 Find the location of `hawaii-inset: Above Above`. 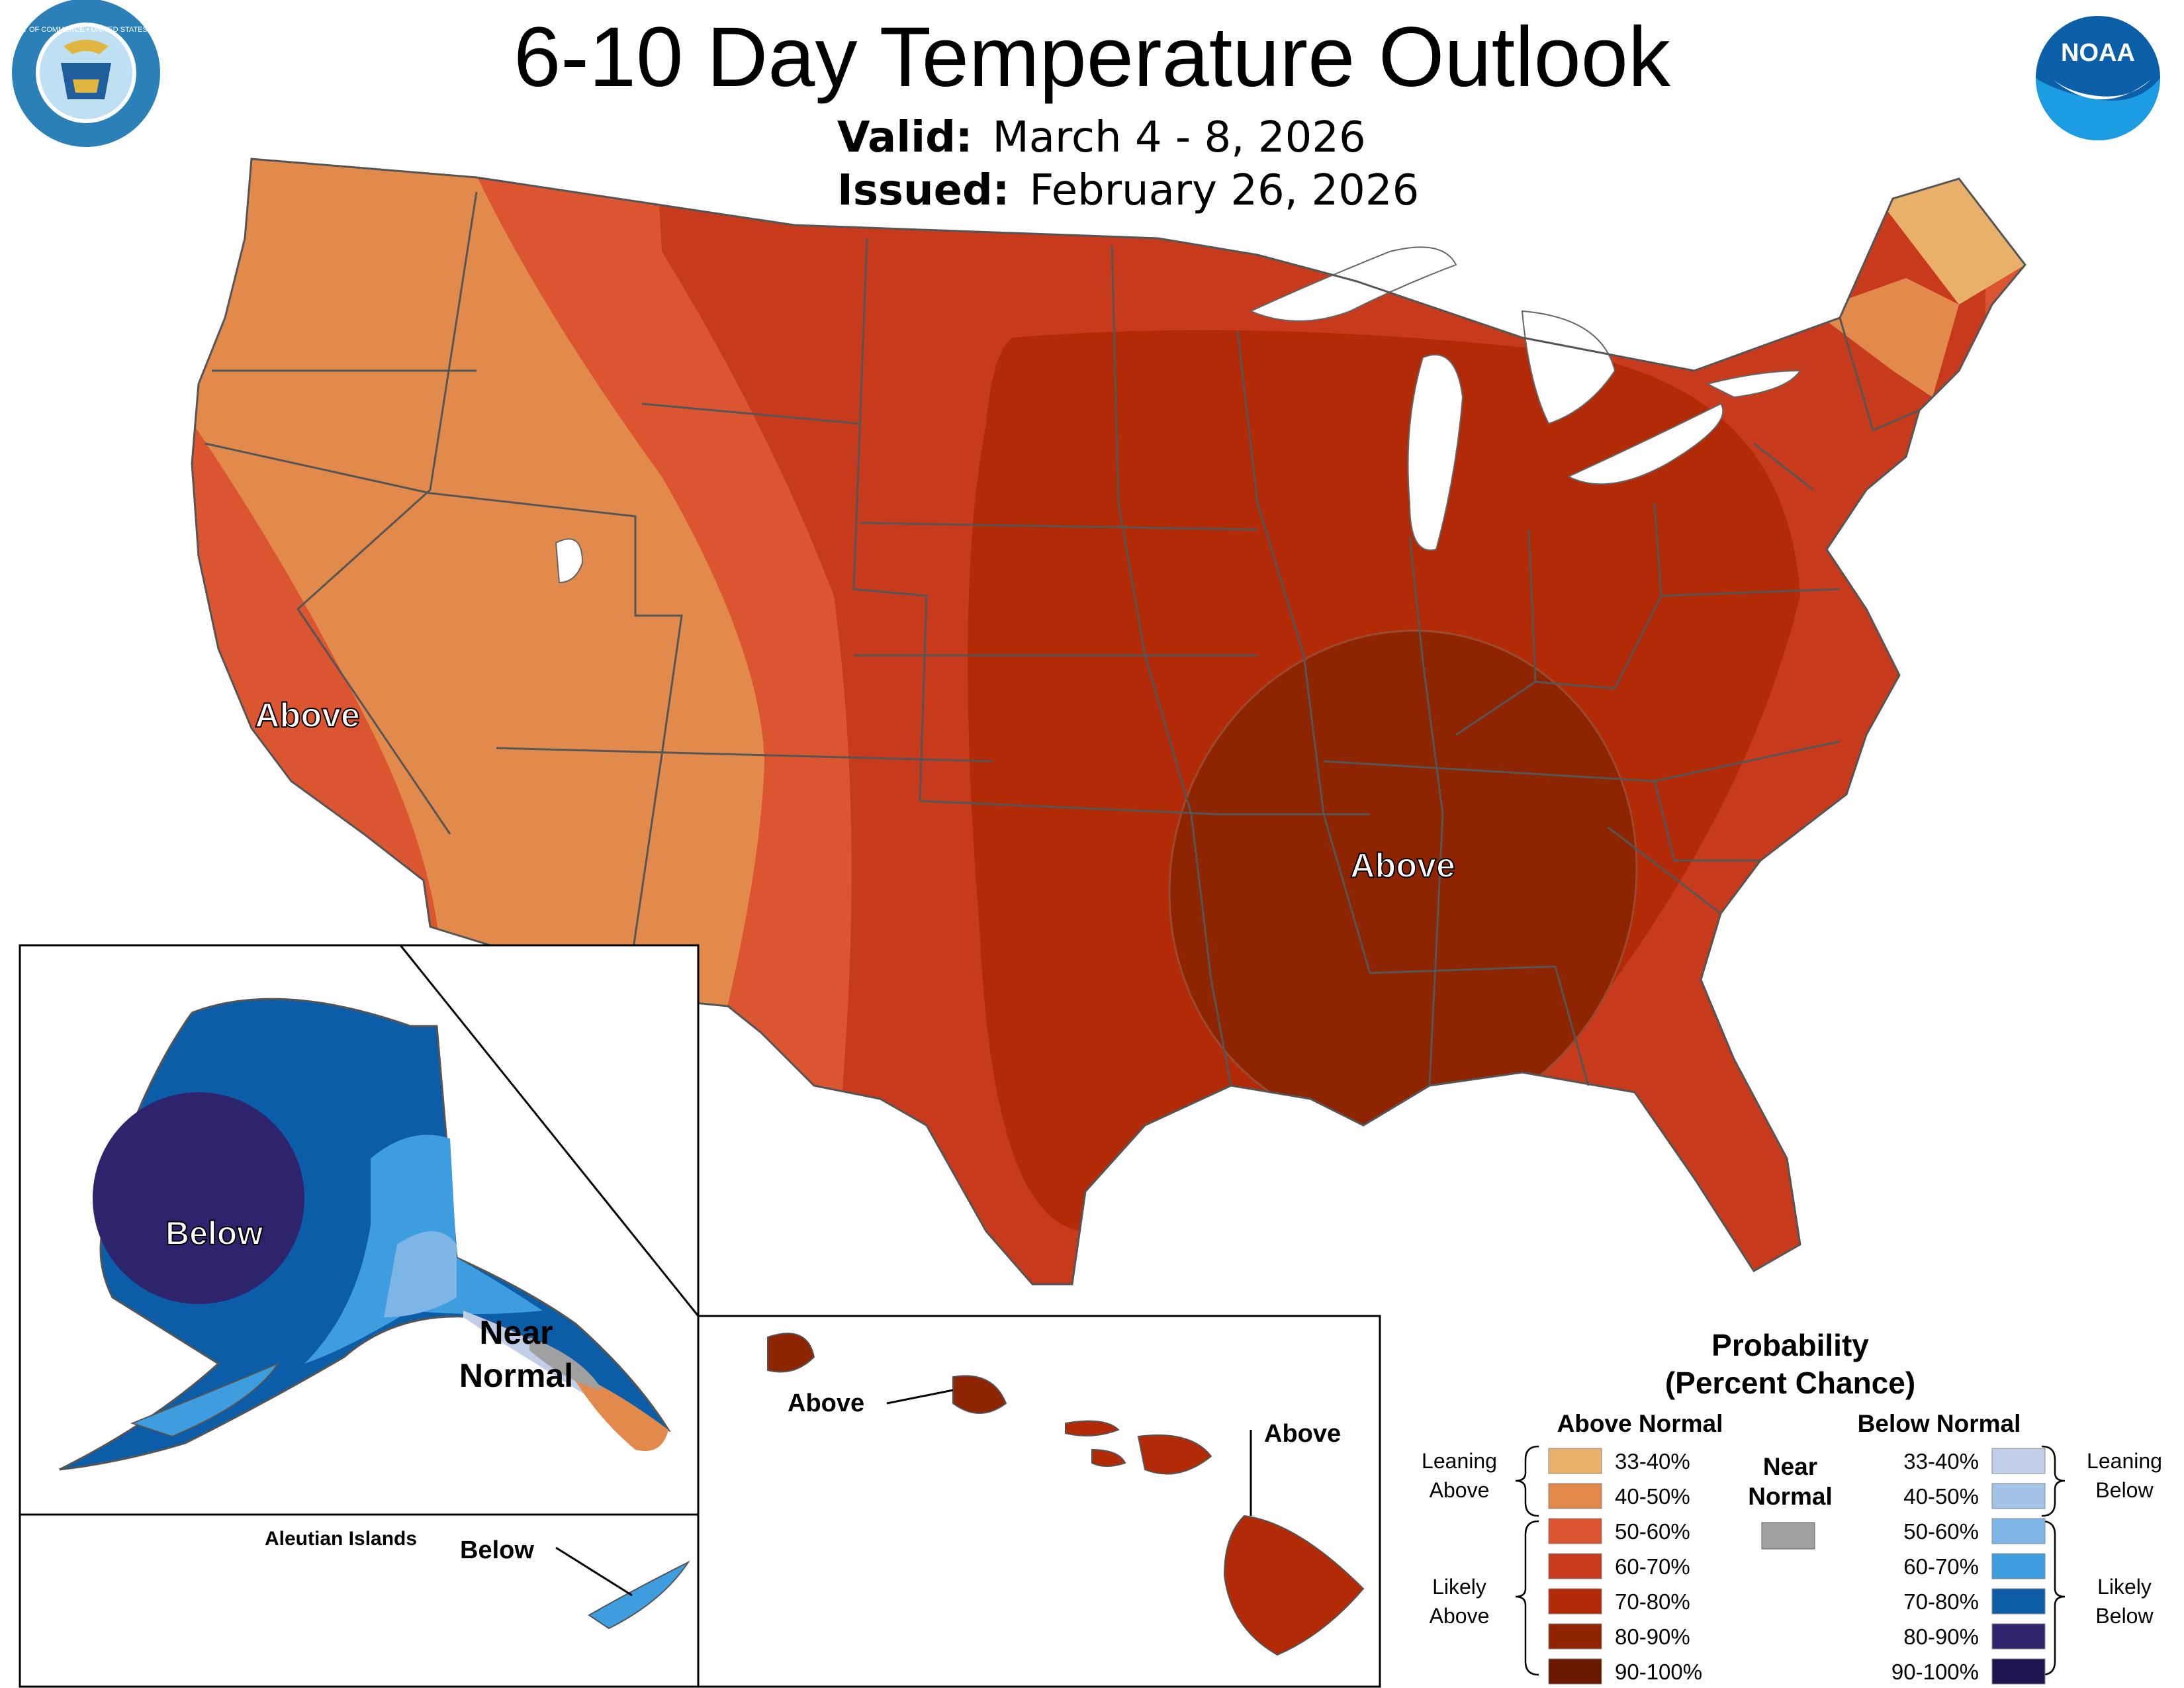

hawaii-inset: Above Above is located at coordinates (1039, 1501).